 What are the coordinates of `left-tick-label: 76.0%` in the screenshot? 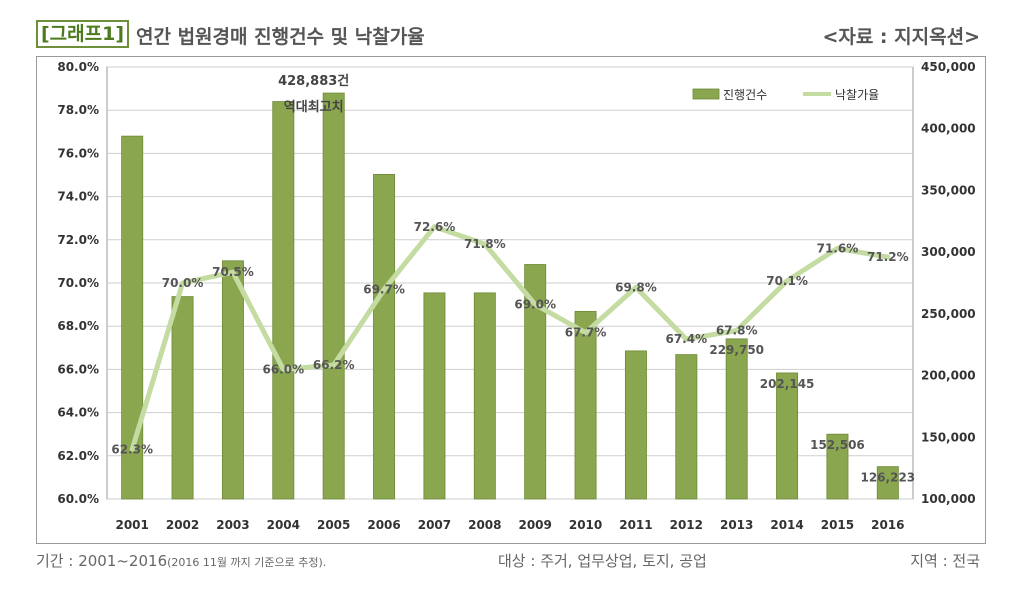 It's located at (78, 153).